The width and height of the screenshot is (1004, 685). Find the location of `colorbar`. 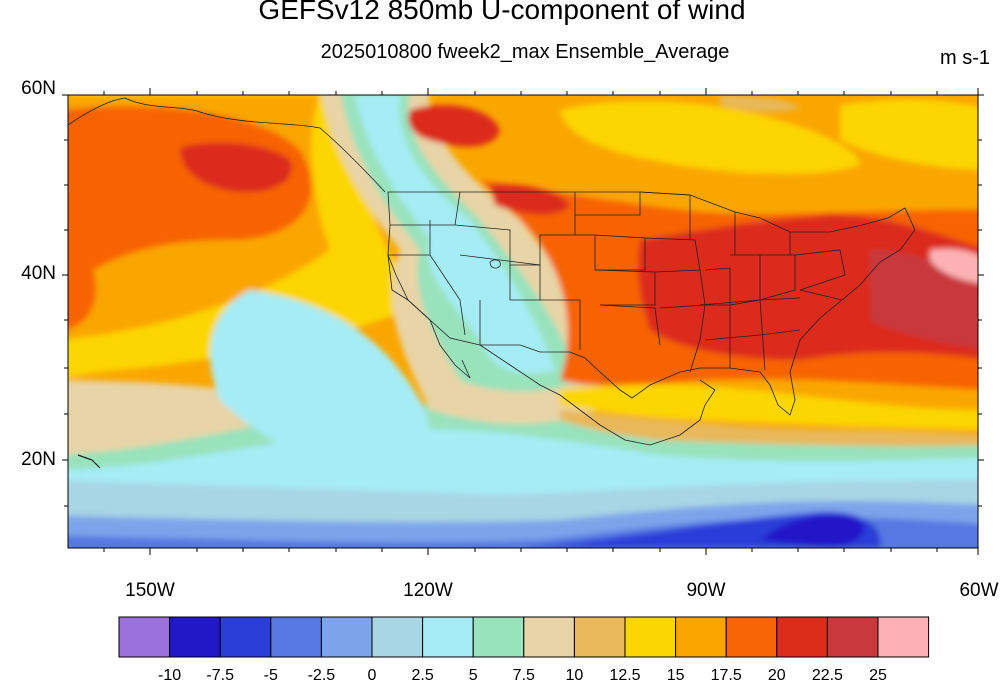

colorbar is located at coordinates (524, 637).